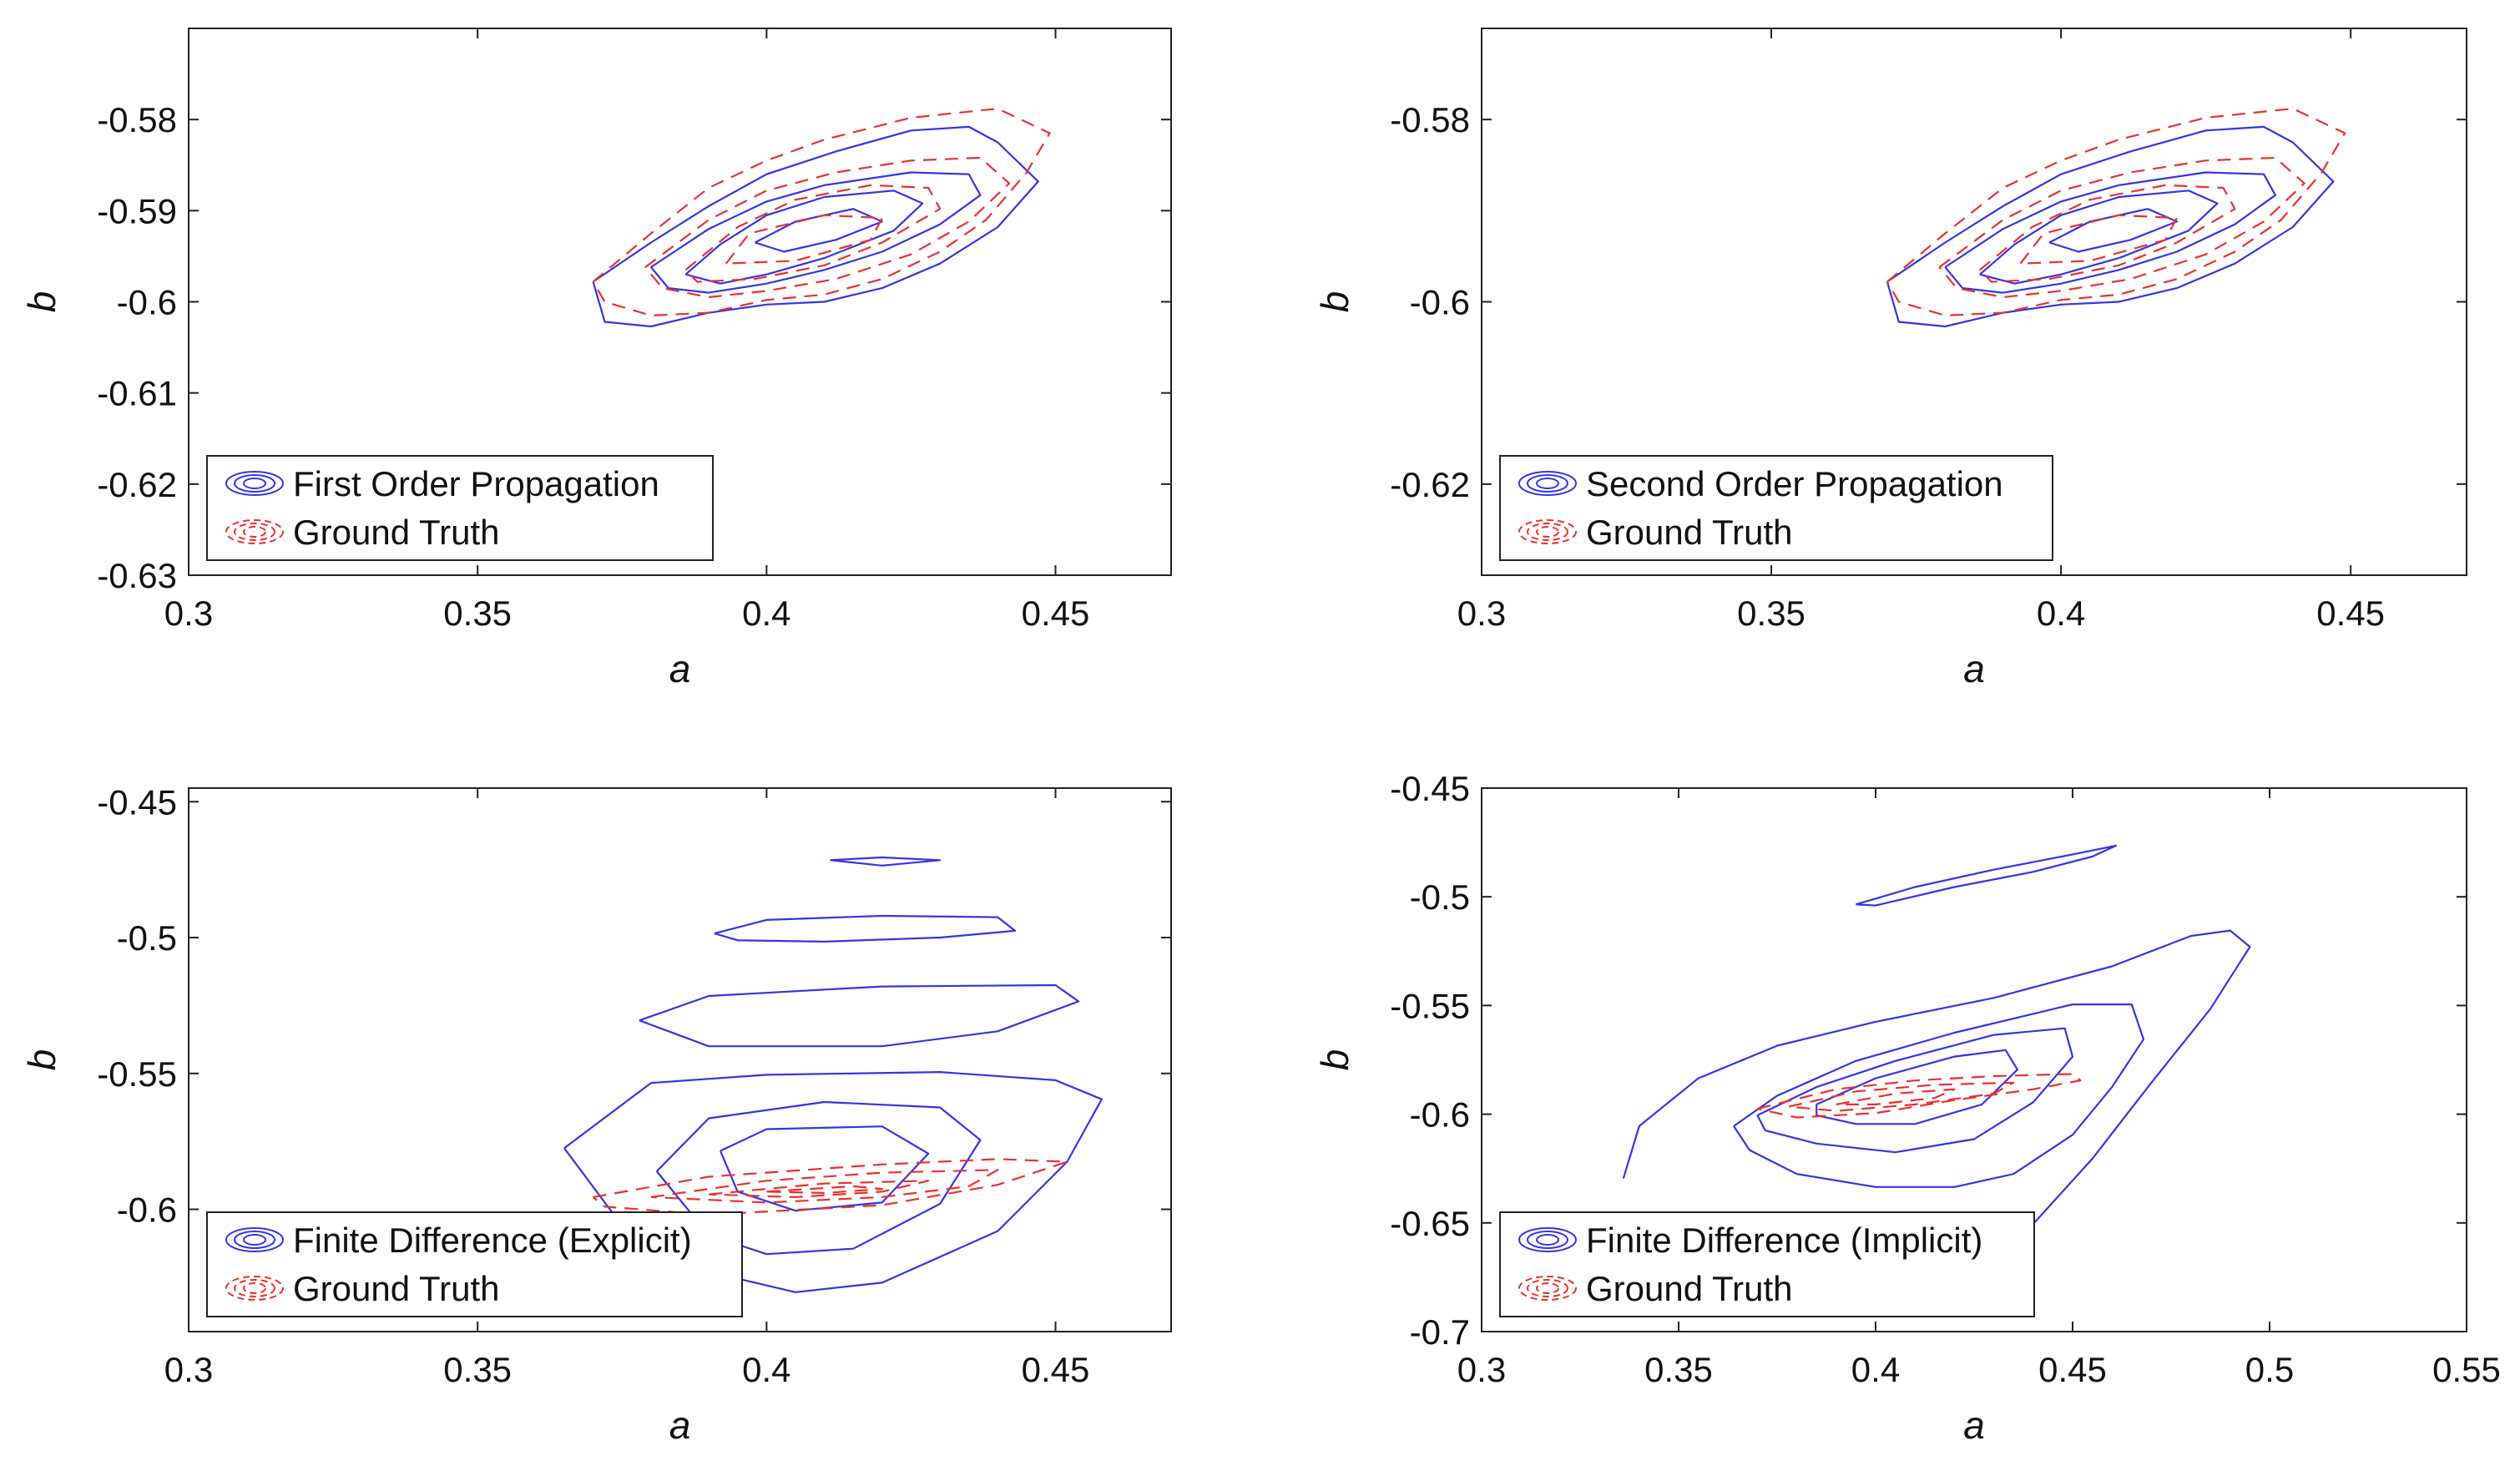  What do you see at coordinates (492, 1240) in the screenshot?
I see `legend-label: Finite Difference (Explicit)` at bounding box center [492, 1240].